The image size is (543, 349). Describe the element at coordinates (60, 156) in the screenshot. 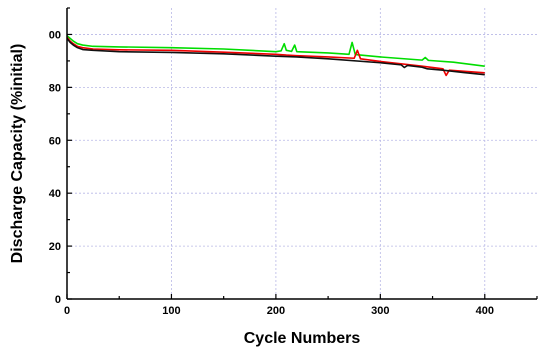

I see `y-axis-ticks: 0 20 40 60 80 00` at that location.